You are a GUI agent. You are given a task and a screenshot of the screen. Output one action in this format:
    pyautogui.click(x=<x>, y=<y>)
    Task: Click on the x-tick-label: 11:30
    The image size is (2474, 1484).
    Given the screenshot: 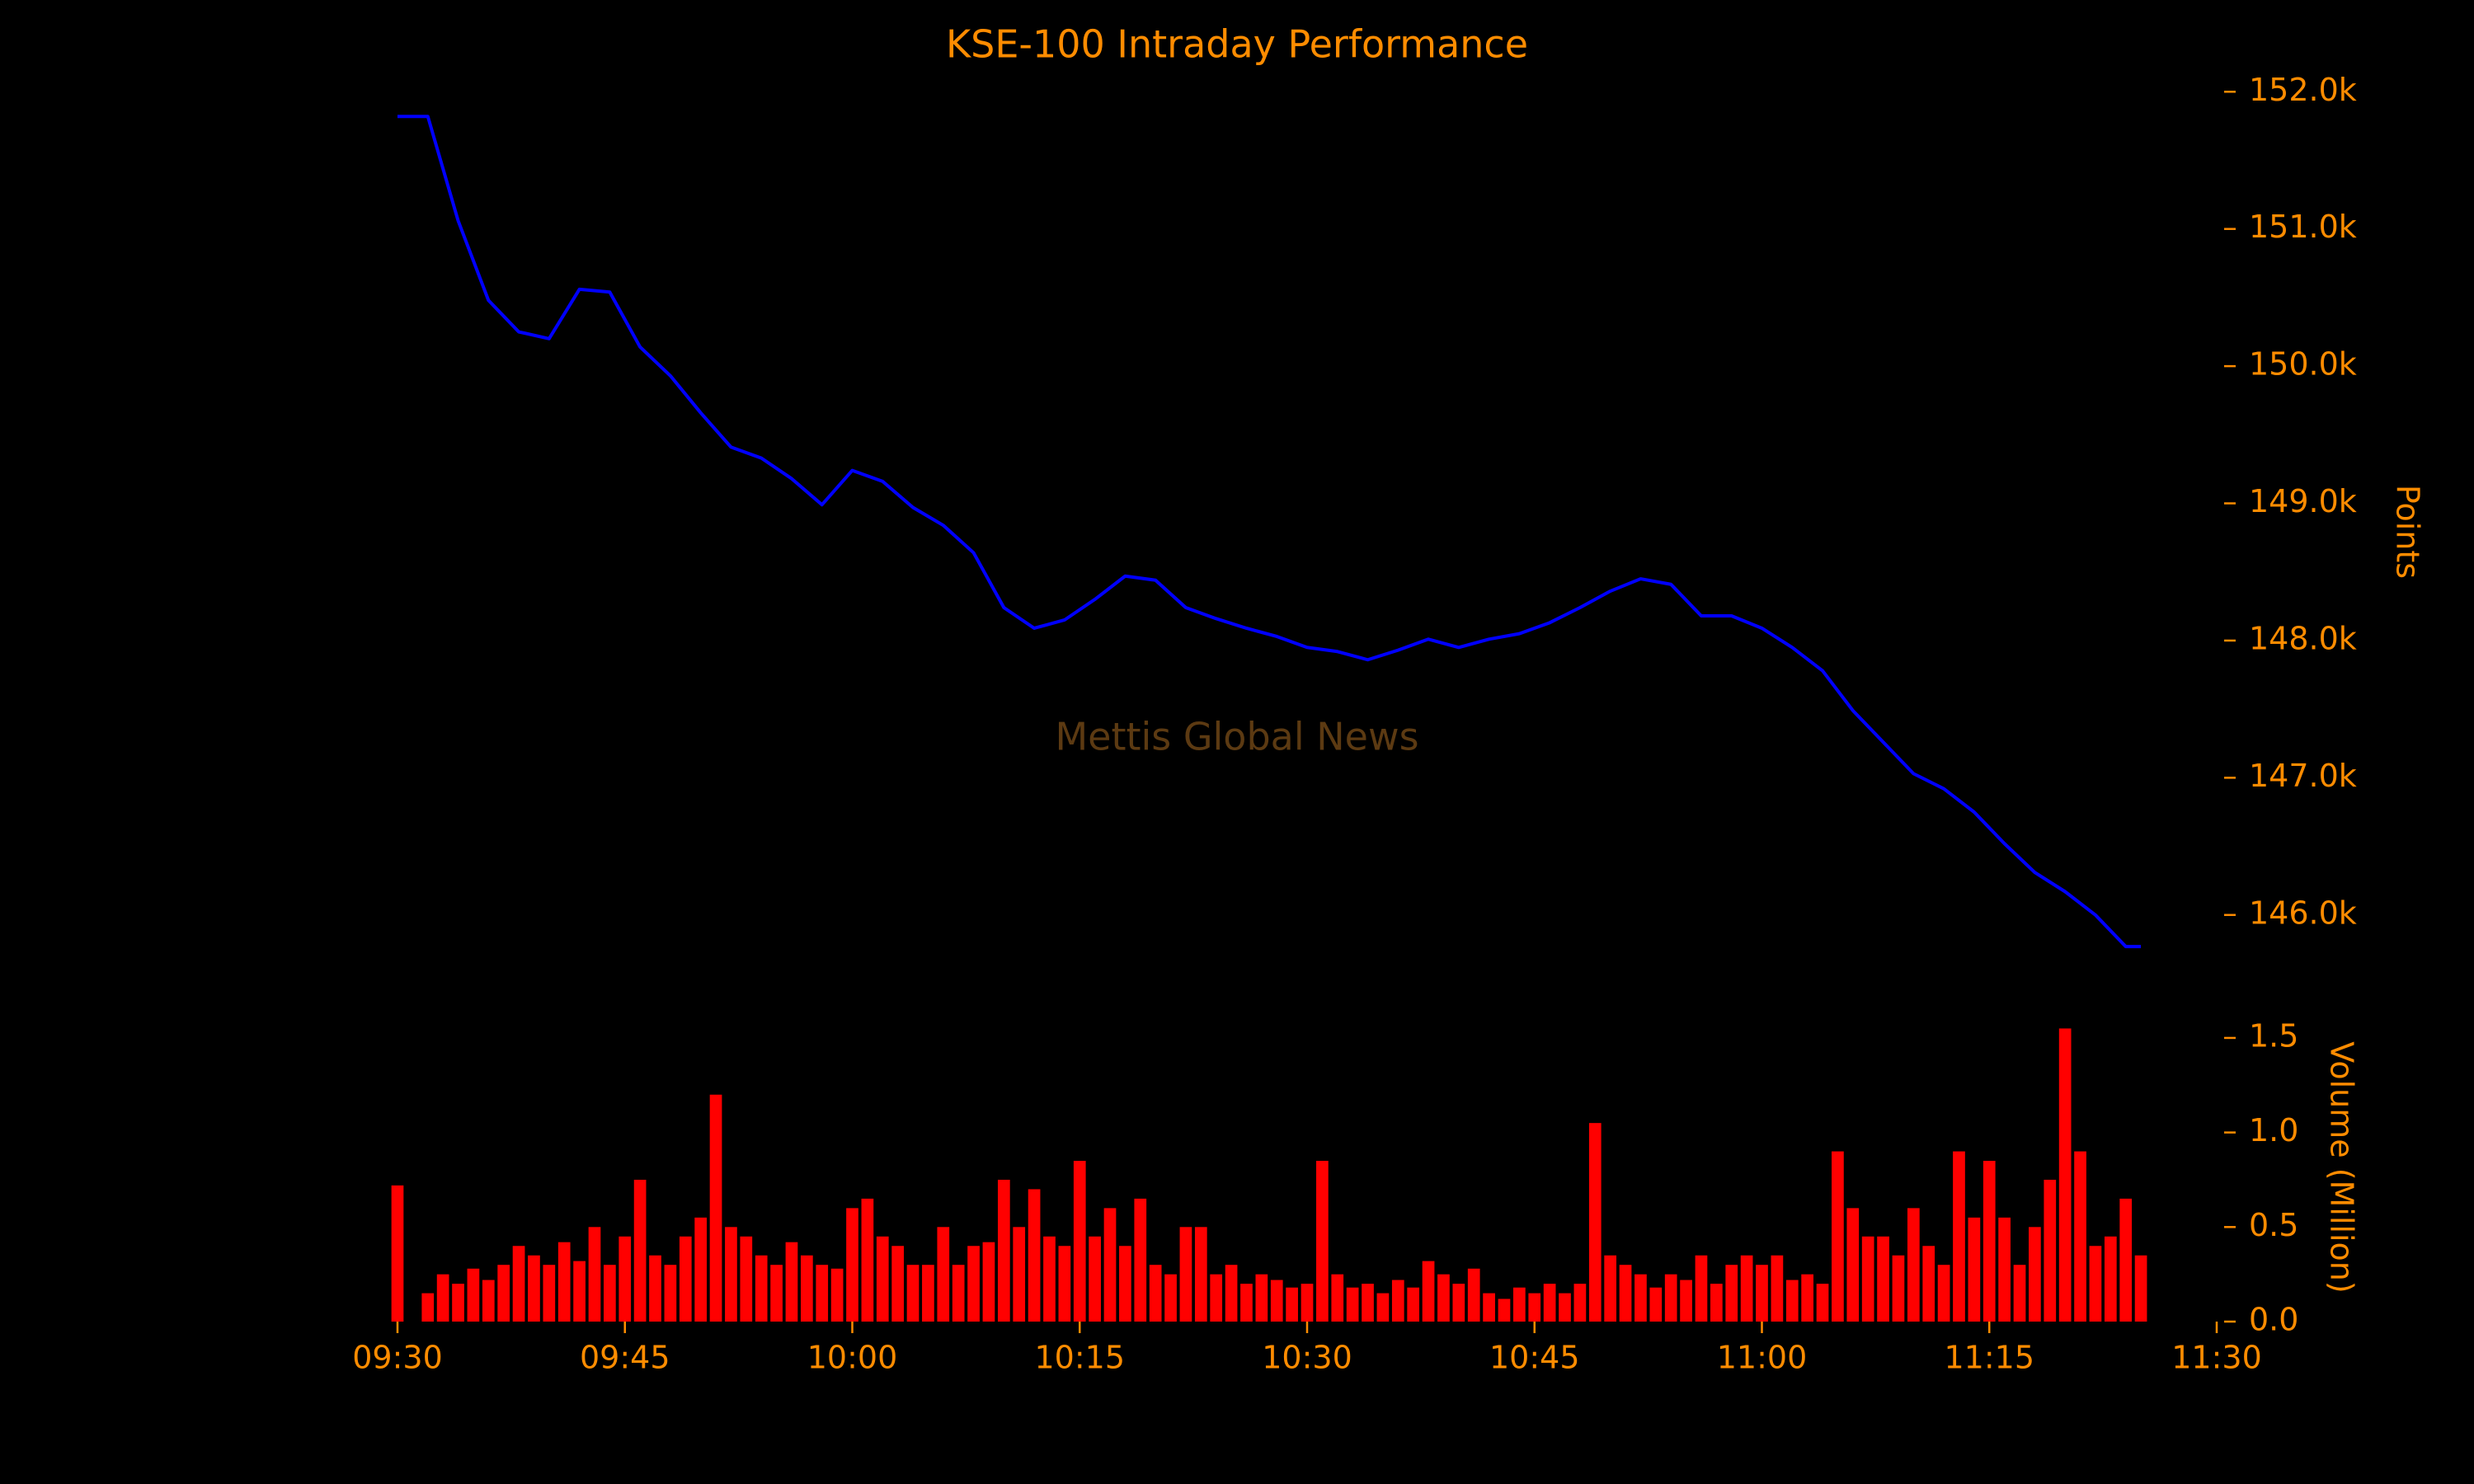 What is the action you would take?
    pyautogui.click(x=2216, y=1358)
    